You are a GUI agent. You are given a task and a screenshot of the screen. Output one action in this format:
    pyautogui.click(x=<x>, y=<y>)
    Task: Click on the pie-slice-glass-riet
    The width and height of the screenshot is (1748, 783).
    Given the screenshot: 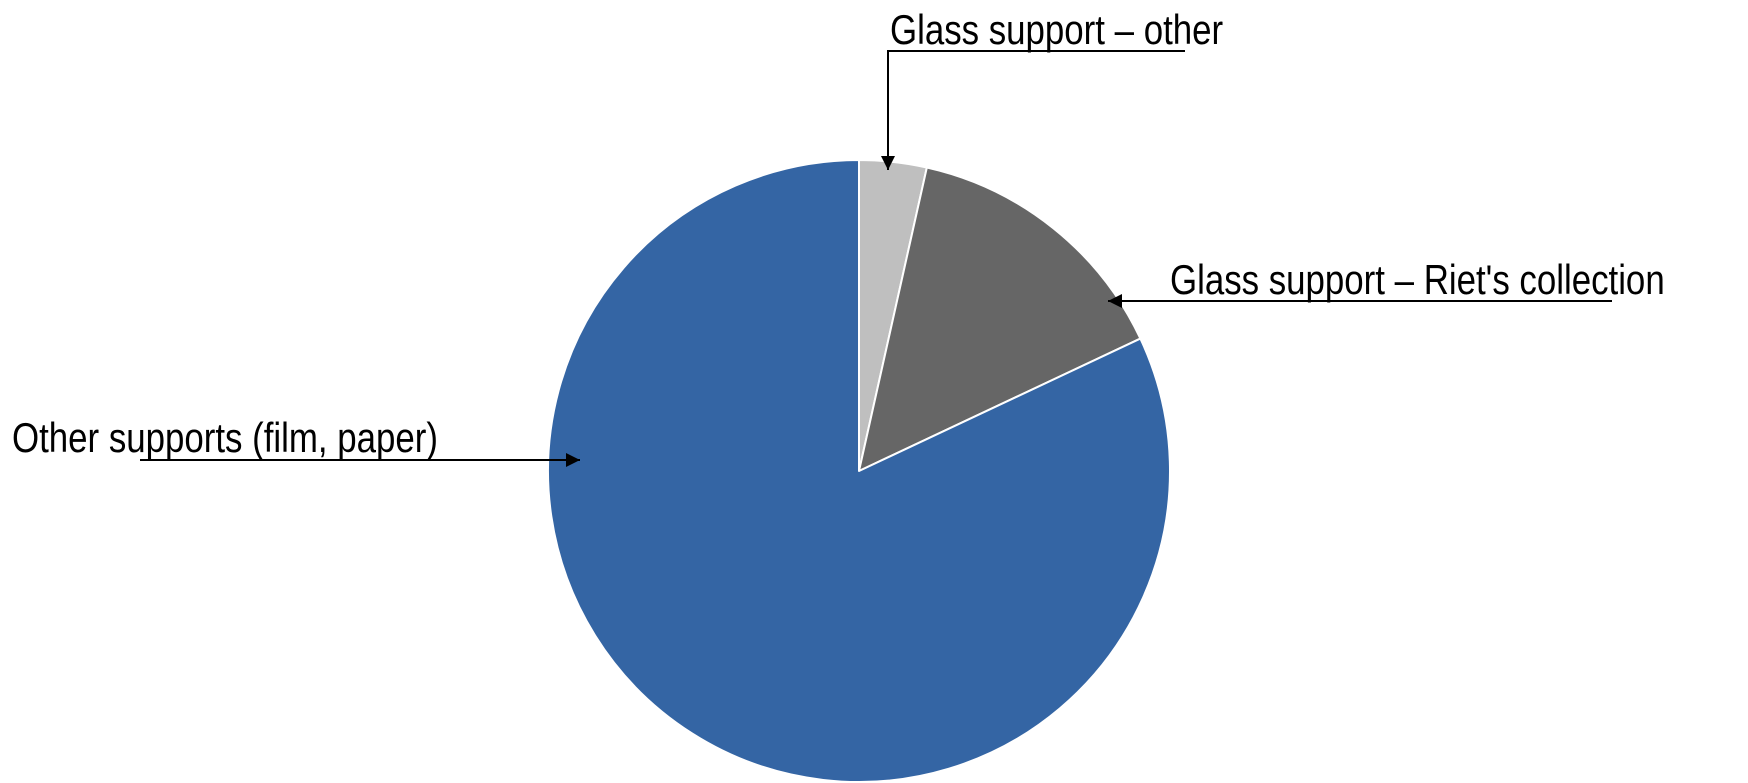 What is the action you would take?
    pyautogui.click(x=1000, y=319)
    